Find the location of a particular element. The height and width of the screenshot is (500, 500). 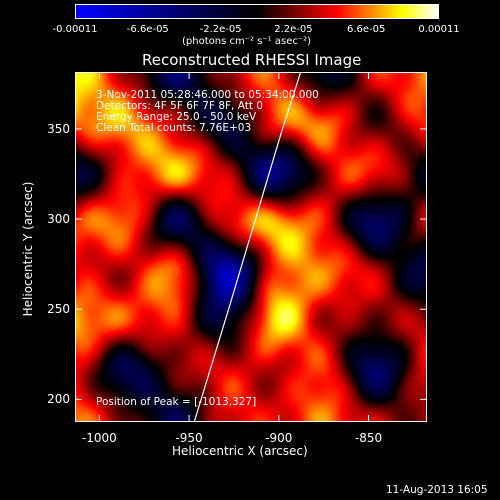

y-tick-label: 200 is located at coordinates (58, 399).